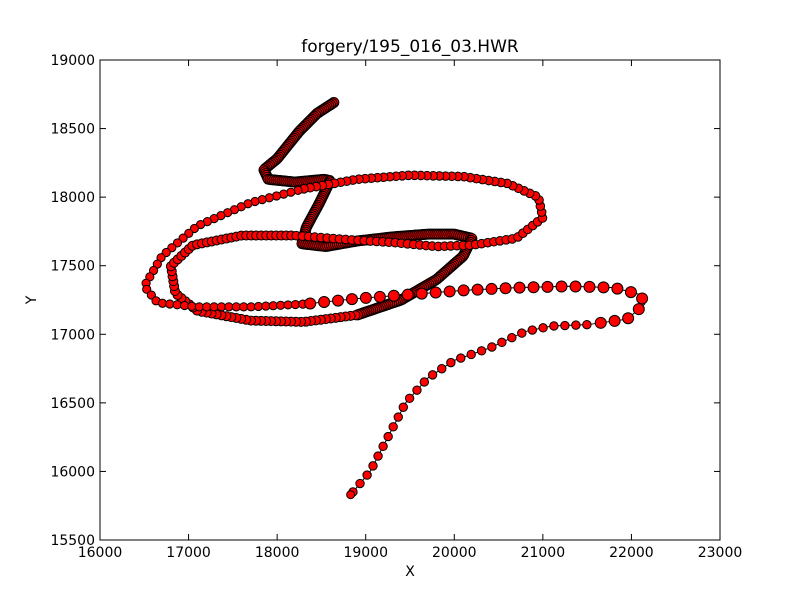 The image size is (800, 600). What do you see at coordinates (72, 61) in the screenshot?
I see `y-tick-label: 19000` at bounding box center [72, 61].